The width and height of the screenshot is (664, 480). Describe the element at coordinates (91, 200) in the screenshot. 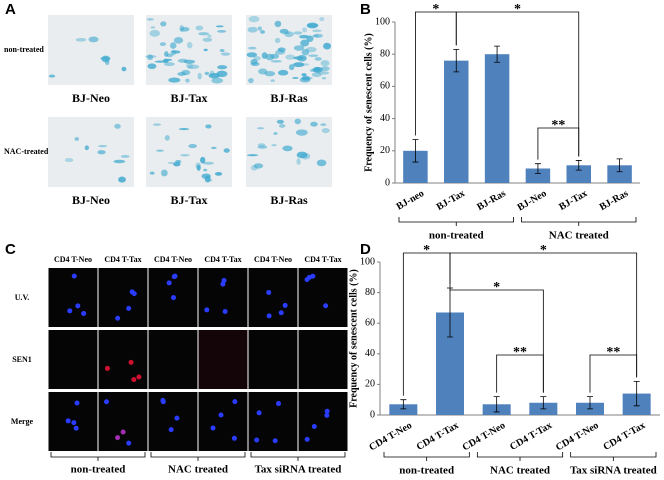

I see `image-caption: BJ-Neo` at that location.